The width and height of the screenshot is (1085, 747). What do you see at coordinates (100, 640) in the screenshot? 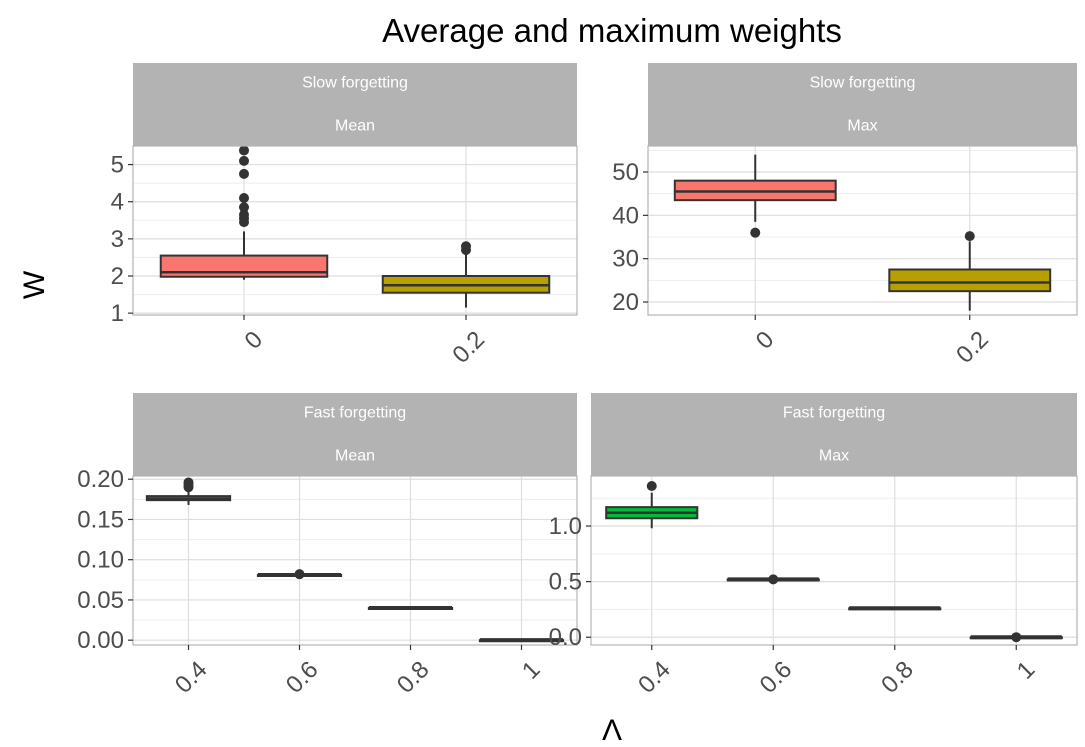
I see `y-tick-label: 0.00` at bounding box center [100, 640].